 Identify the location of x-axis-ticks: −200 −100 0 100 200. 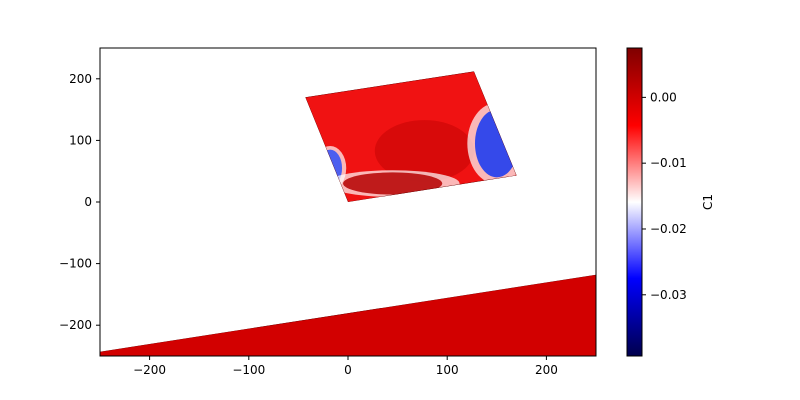
(345, 366).